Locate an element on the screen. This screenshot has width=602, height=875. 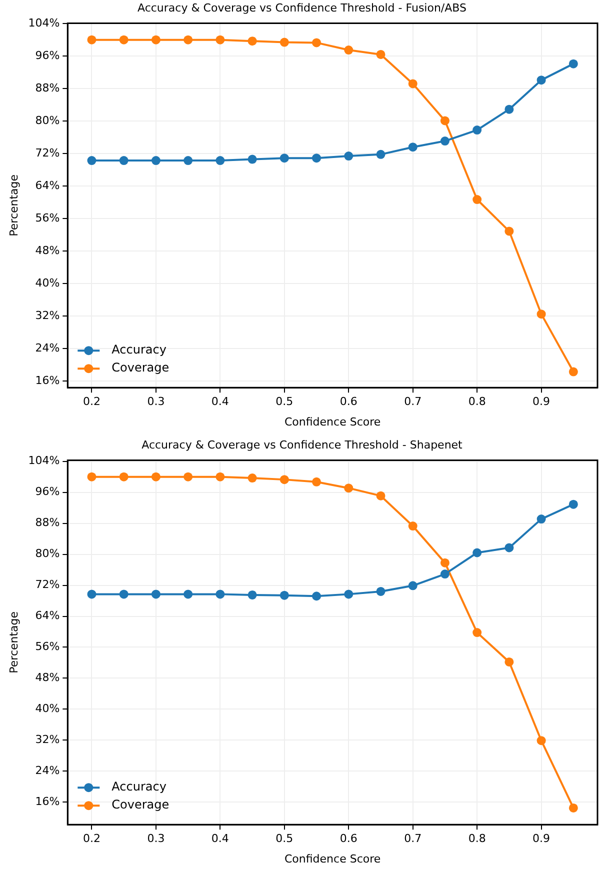
legend-label: Coverage is located at coordinates (141, 367).